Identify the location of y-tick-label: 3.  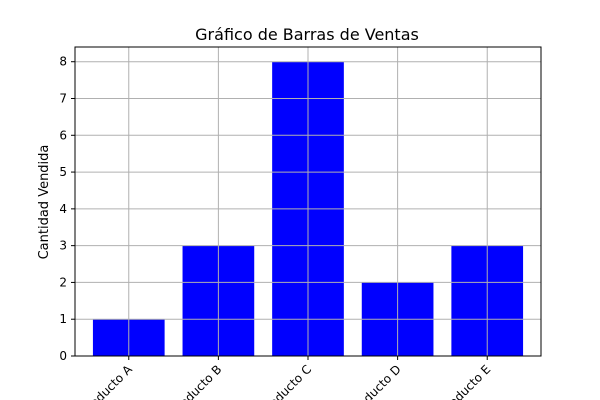
(63, 246).